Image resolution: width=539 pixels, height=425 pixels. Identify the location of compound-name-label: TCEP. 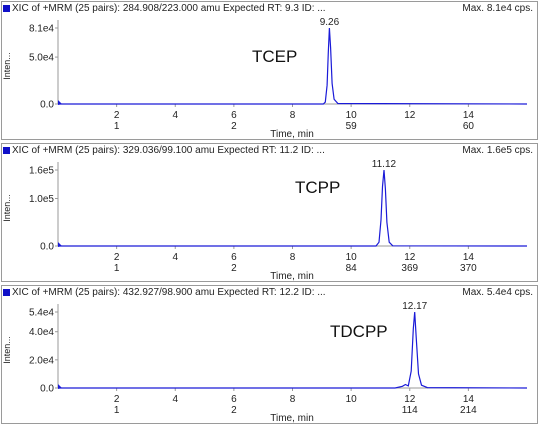
(274, 56).